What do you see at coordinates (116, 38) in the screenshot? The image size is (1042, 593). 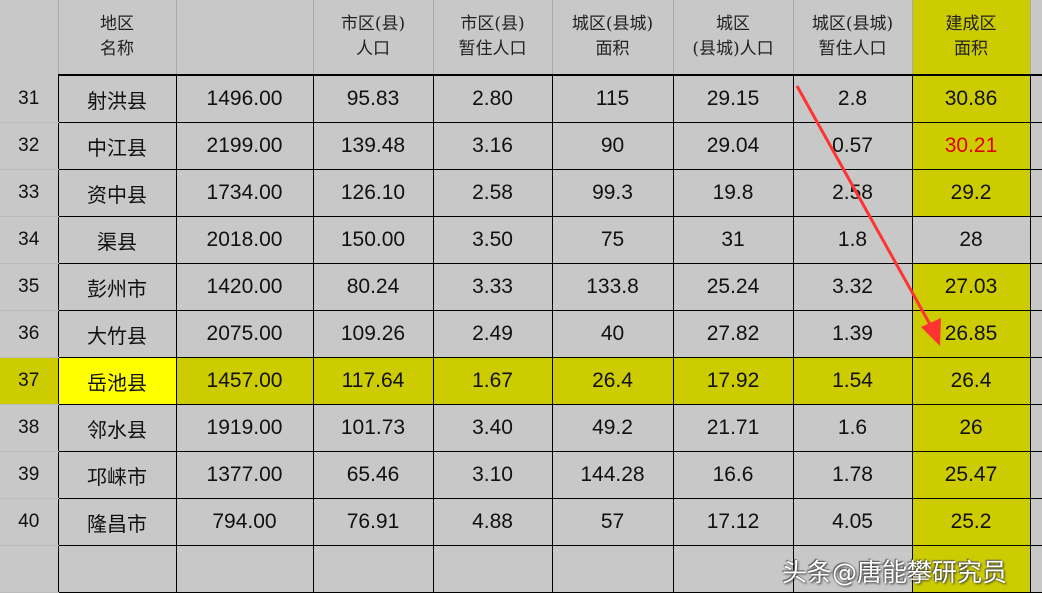 I see `column-header: 地区 名称` at bounding box center [116, 38].